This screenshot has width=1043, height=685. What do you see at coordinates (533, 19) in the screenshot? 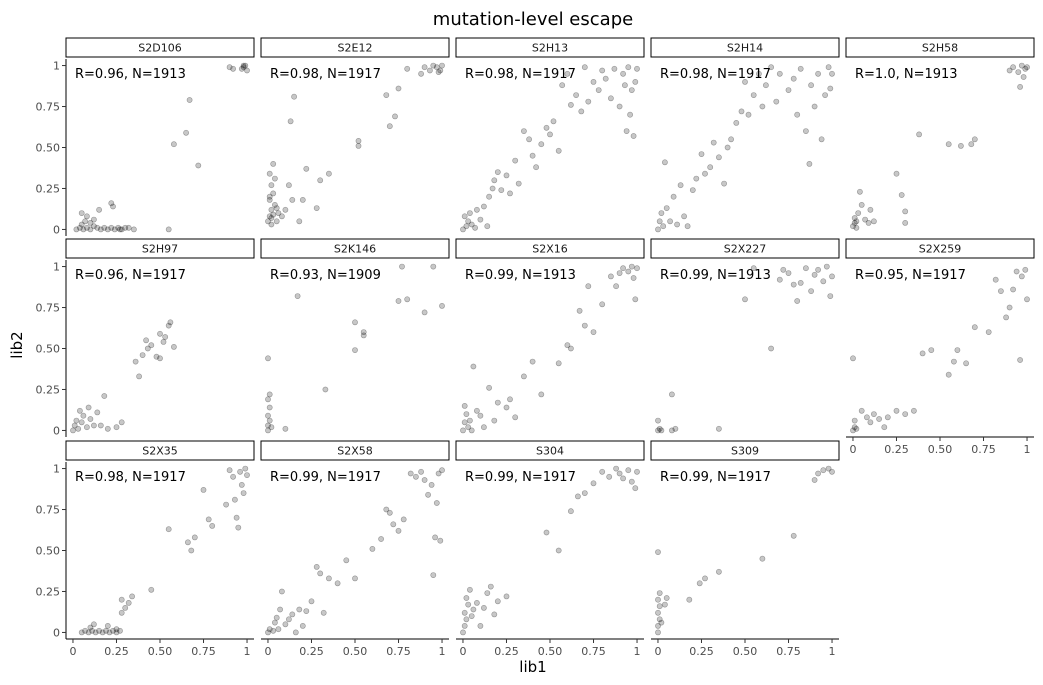
I see `chart-title: mutation-level escape` at bounding box center [533, 19].